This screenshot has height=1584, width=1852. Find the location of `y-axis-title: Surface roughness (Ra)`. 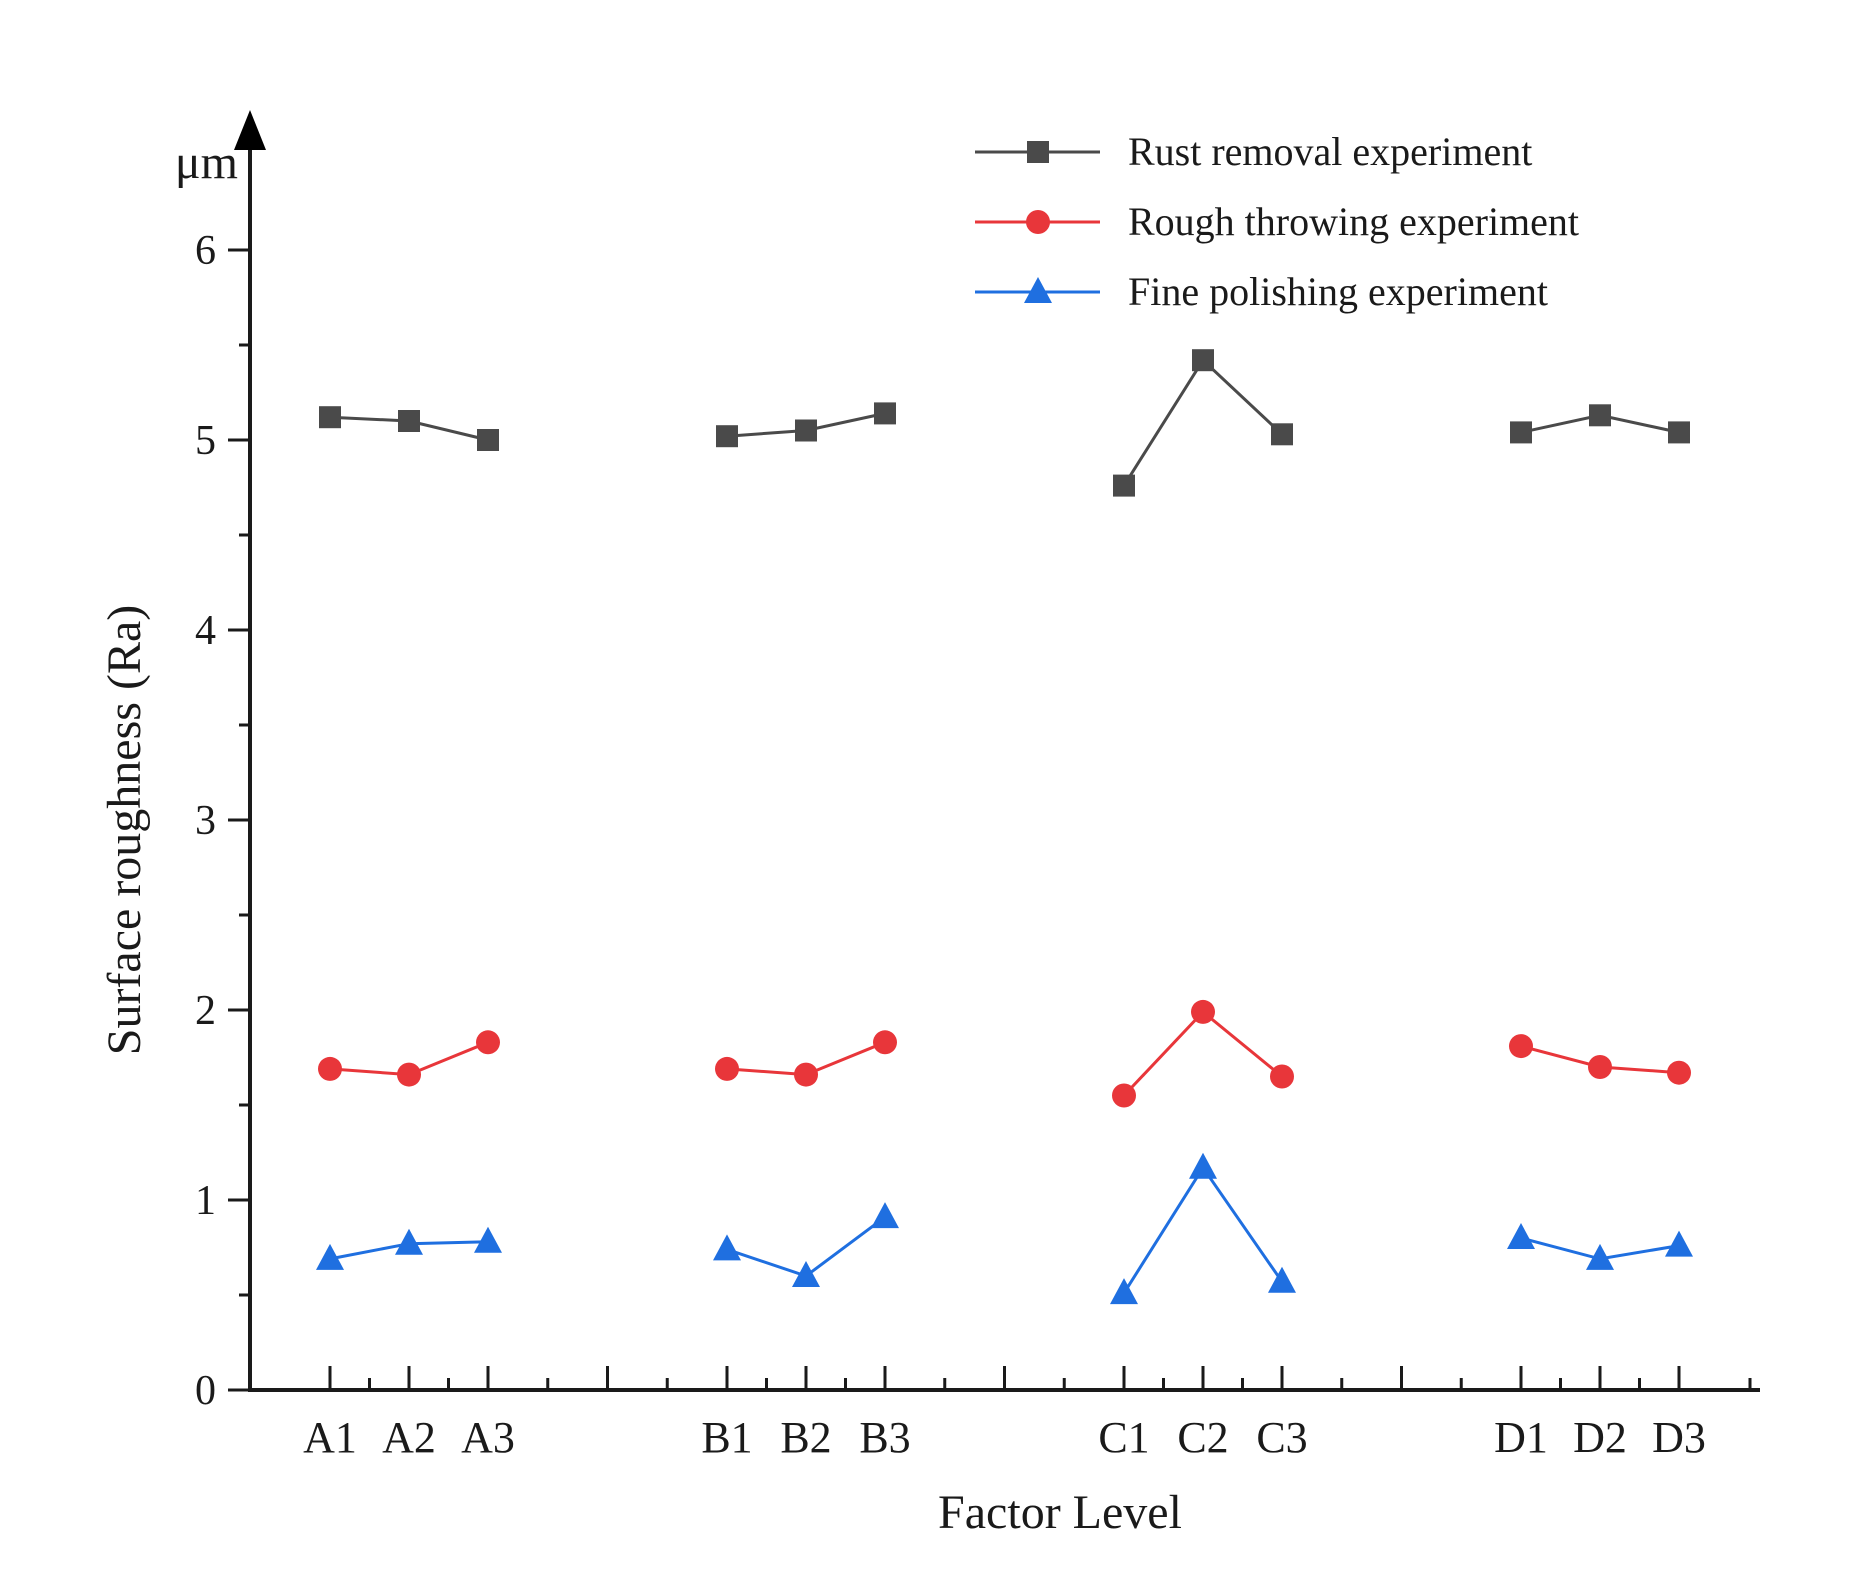

y-axis-title: Surface roughness (Ra) is located at coordinates (124, 830).